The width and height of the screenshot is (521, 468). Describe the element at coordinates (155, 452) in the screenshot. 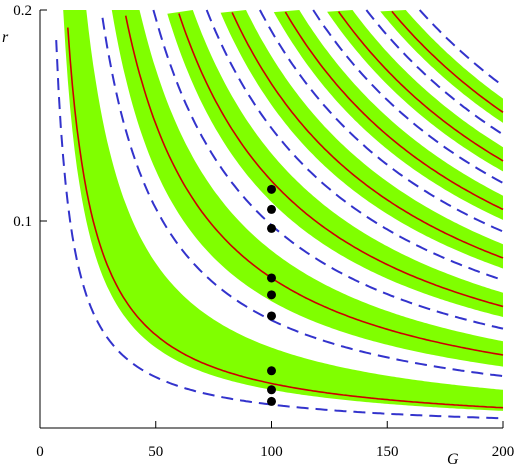

I see `x-tick-label: 50` at that location.